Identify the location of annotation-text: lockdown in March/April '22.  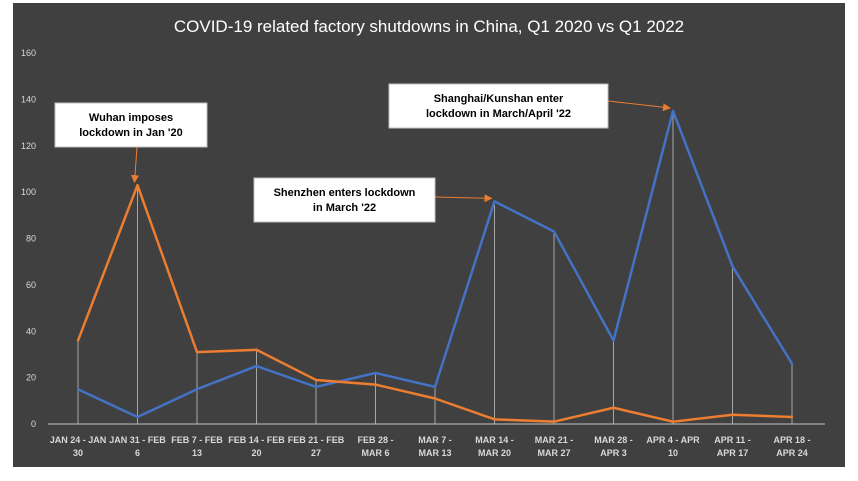
(498, 114).